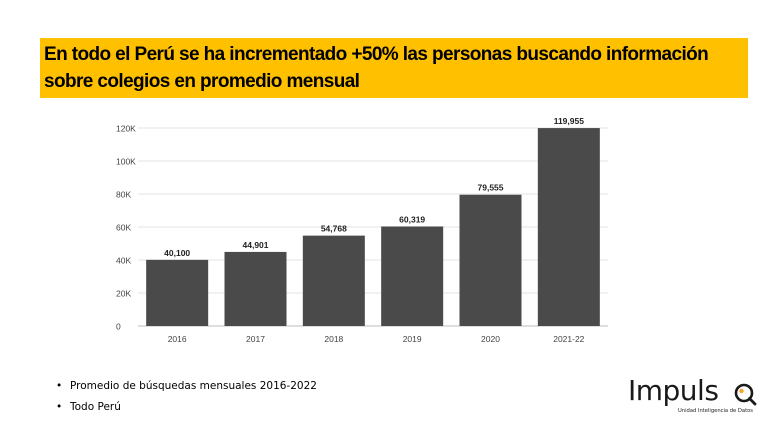 The width and height of the screenshot is (770, 432). What do you see at coordinates (568, 339) in the screenshot?
I see `x-tick-label: 2021-22` at bounding box center [568, 339].